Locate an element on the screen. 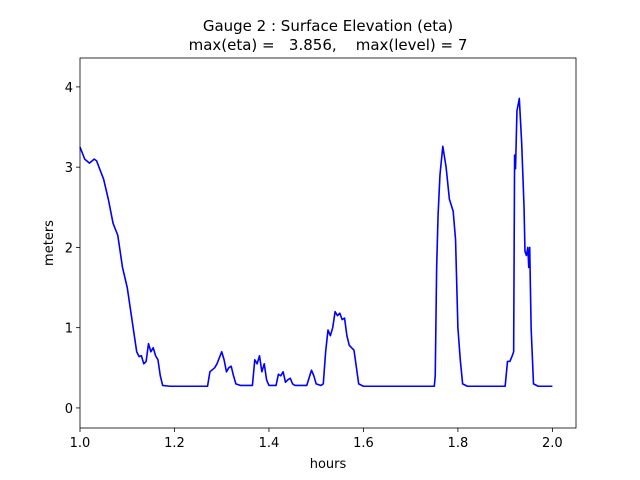 This screenshot has width=640, height=480. chart-subtitle: max(eta) = 3.856, max(level) = 7 is located at coordinates (328, 45).